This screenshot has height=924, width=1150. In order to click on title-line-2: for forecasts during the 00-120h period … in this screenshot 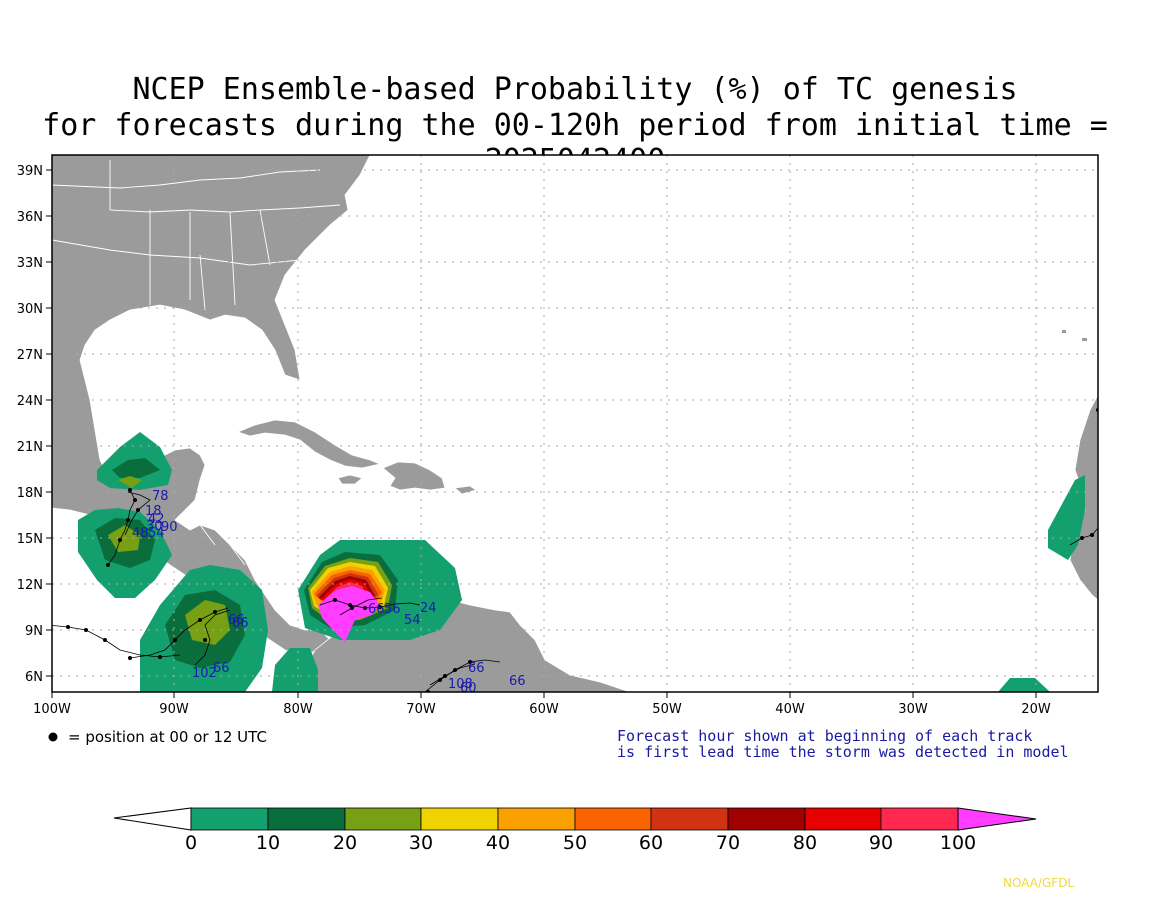, I will do `click(575, 143)`.